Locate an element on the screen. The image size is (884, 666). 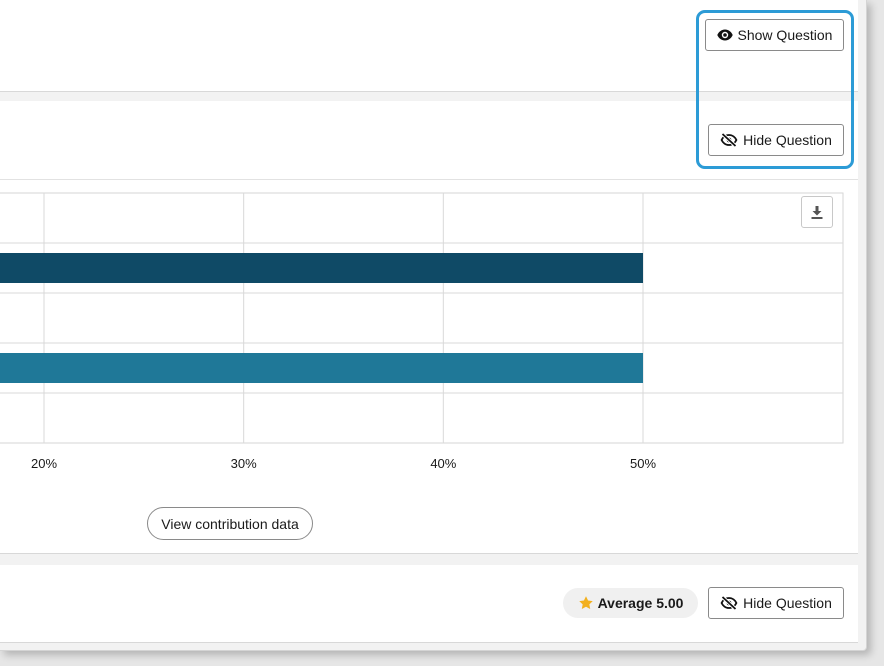
x-tick-label: 20% is located at coordinates (44, 463).